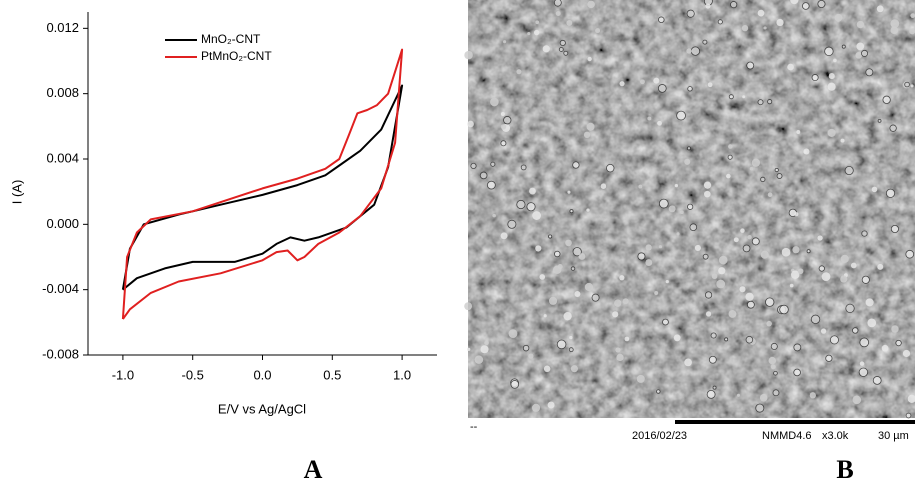 This screenshot has height=490, width=915. I want to click on y-tick-label: -0.004, so click(60, 288).